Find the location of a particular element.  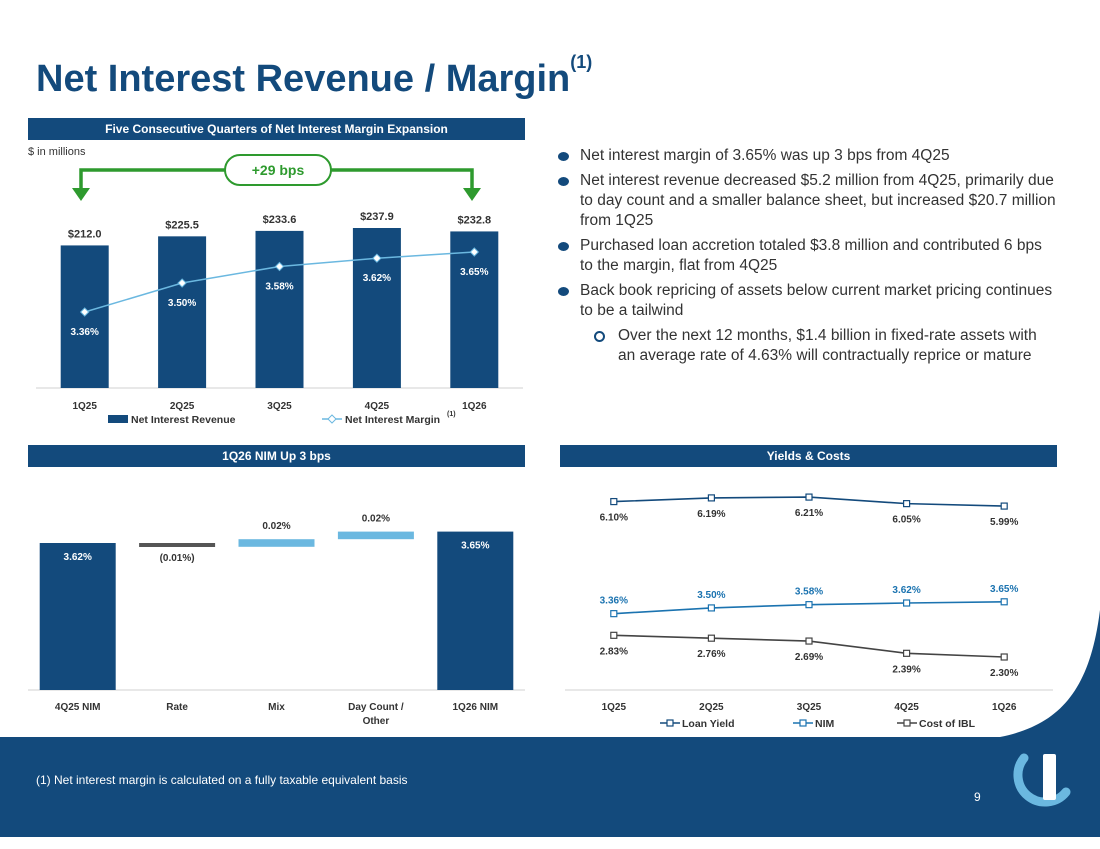

series-point-label: 2.69% is located at coordinates (809, 657).